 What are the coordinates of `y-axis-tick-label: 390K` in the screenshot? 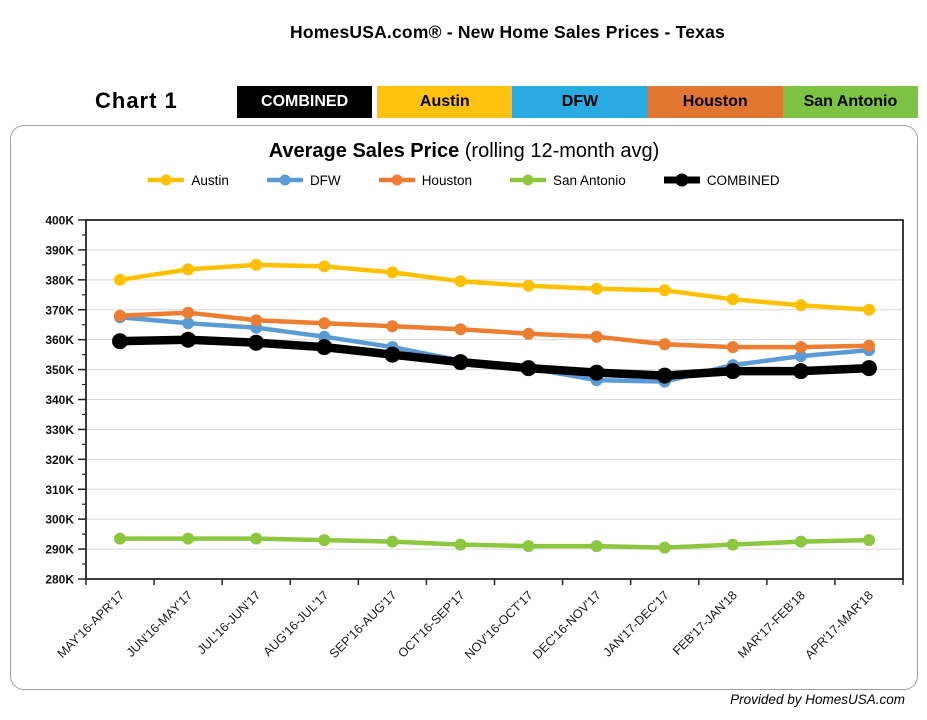 It's located at (59, 250).